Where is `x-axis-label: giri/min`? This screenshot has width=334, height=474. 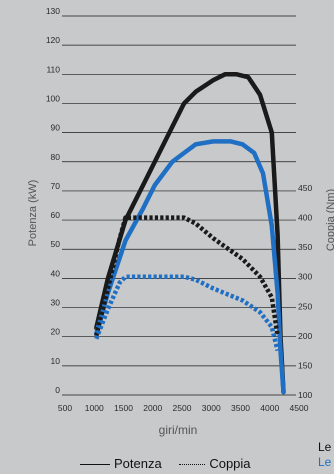 x-axis-label: giri/min is located at coordinates (178, 430).